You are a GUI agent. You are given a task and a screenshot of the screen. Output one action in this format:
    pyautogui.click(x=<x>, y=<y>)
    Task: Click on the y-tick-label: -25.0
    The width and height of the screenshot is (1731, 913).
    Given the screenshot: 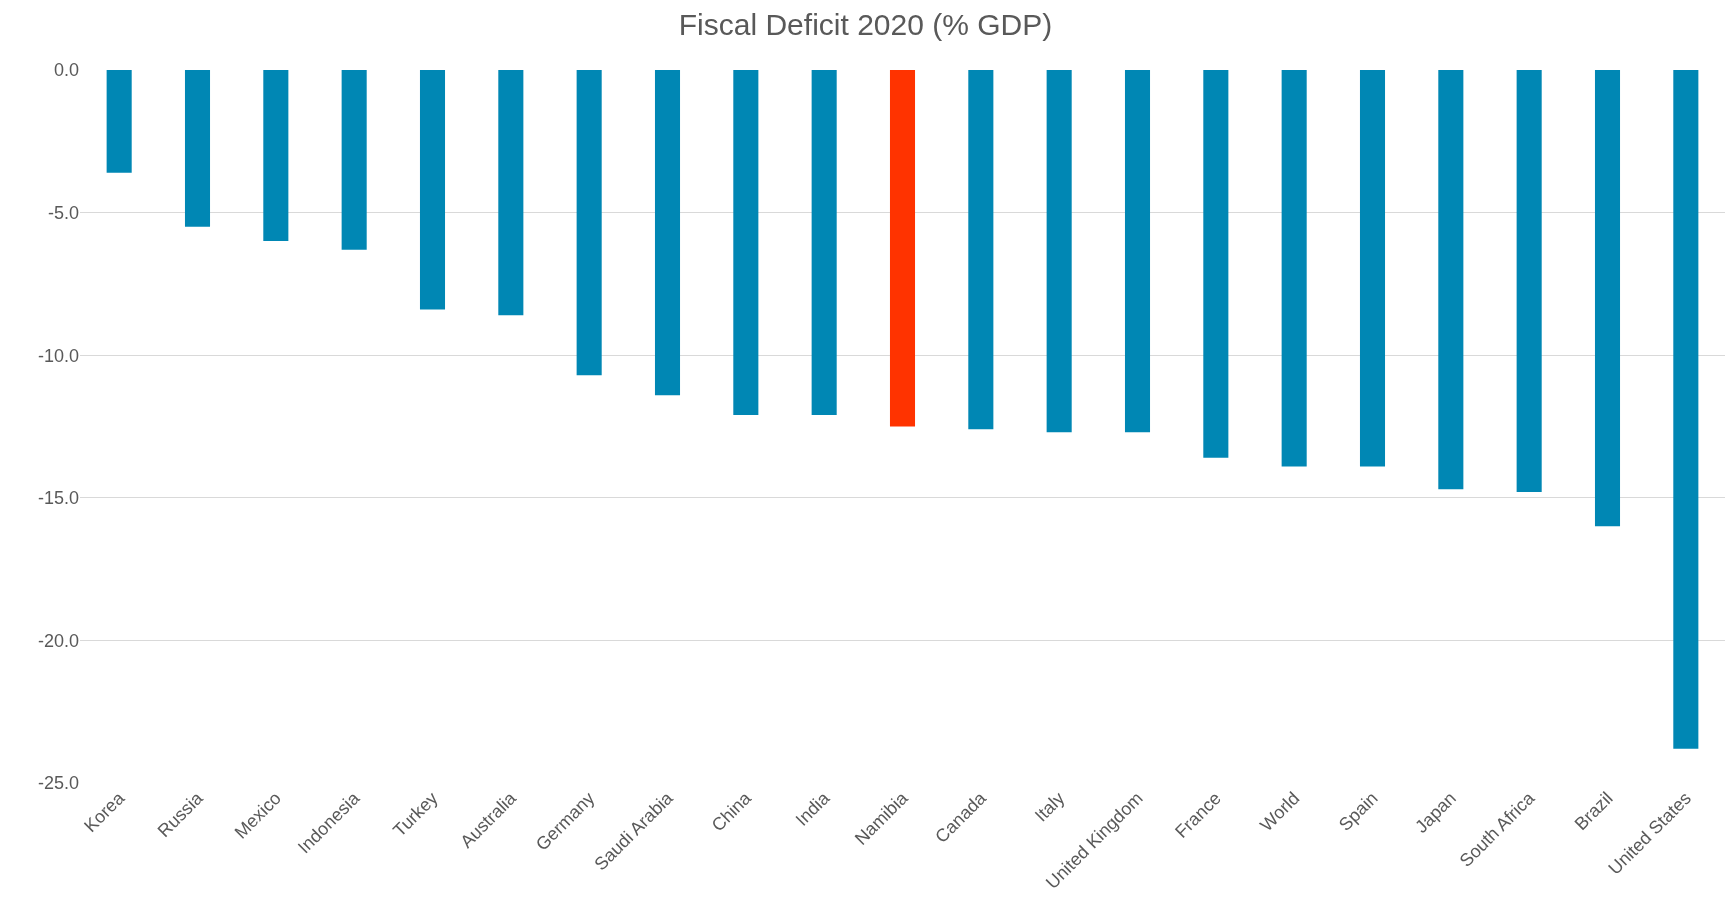 What is the action you would take?
    pyautogui.click(x=58, y=783)
    